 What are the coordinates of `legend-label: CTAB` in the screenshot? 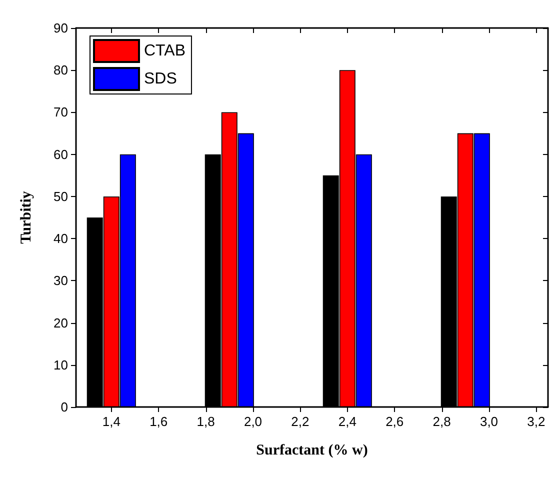 It's located at (165, 51).